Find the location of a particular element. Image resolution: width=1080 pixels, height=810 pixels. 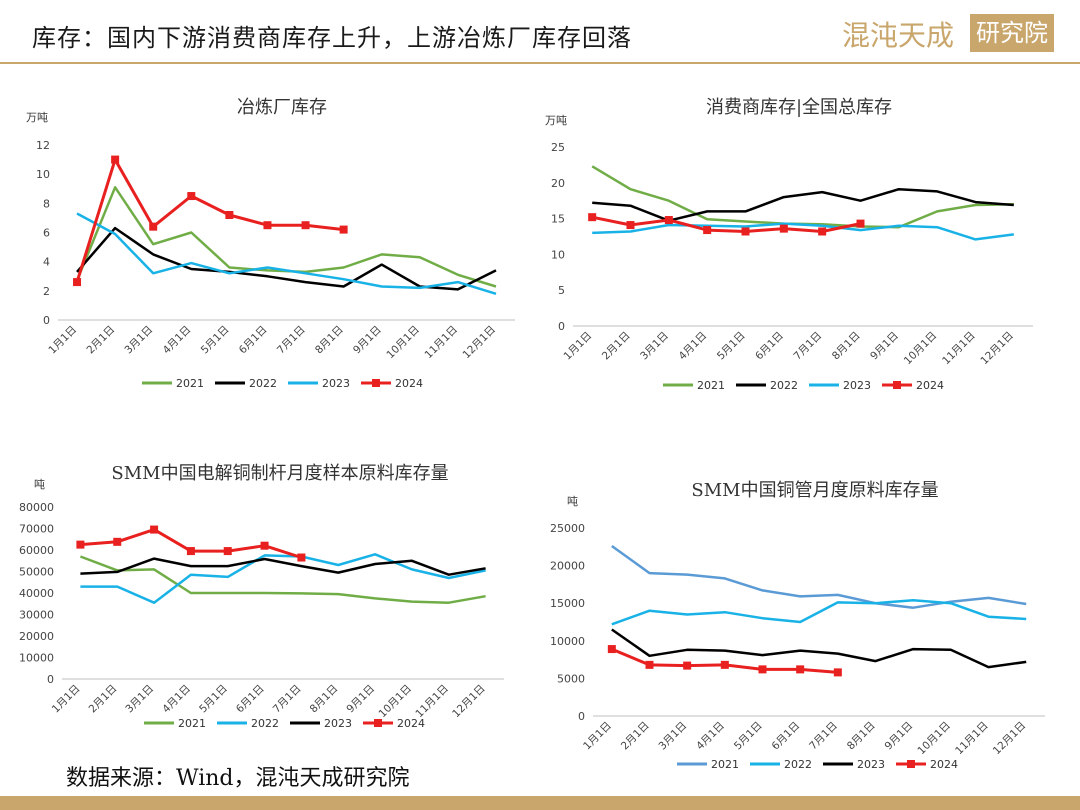

y-tick-label: 4 is located at coordinates (46, 262).